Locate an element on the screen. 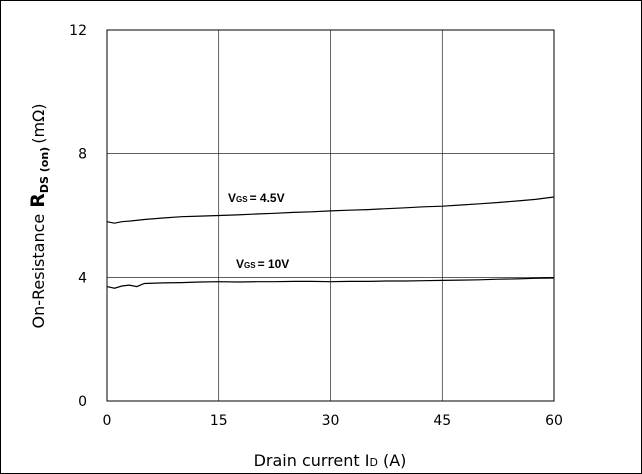  series-label-value: = 4.5V is located at coordinates (267, 198).